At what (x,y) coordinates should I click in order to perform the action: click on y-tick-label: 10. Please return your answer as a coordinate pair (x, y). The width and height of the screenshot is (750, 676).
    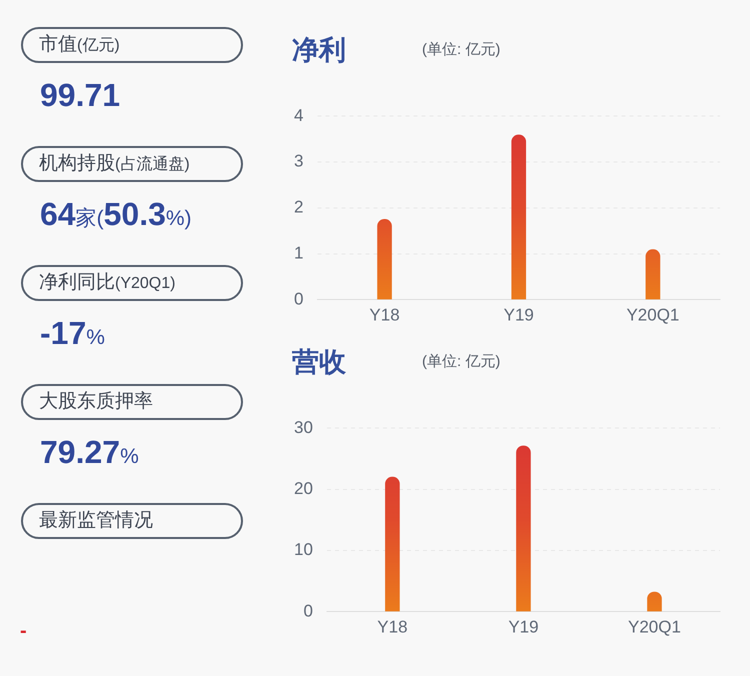
    Looking at the image, I should click on (303, 550).